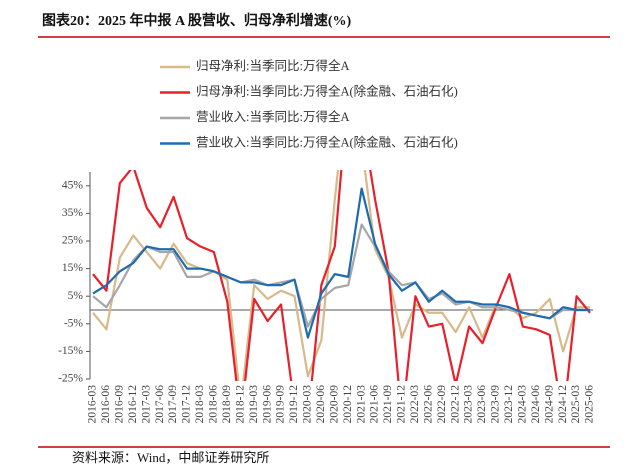 The height and width of the screenshot is (466, 638). What do you see at coordinates (214, 404) in the screenshot?
I see `x-tick-label: 2018-06` at bounding box center [214, 404].